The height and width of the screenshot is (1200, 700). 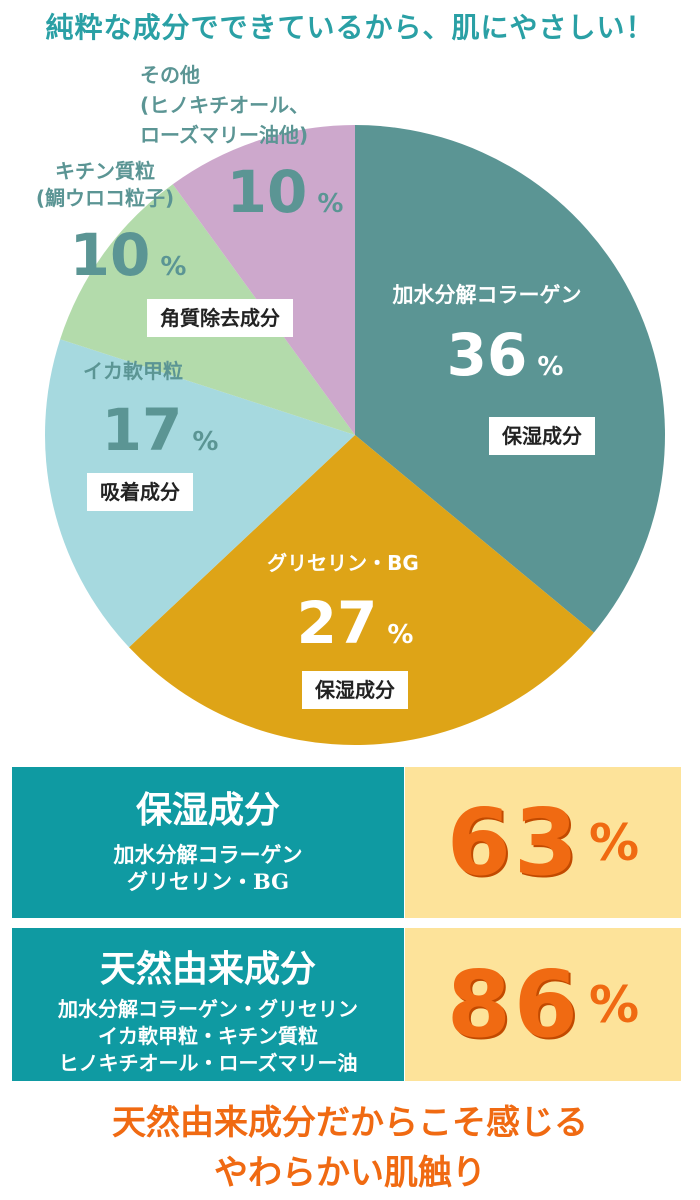 I want to click on slice-percent: 36%, so click(x=505, y=355).